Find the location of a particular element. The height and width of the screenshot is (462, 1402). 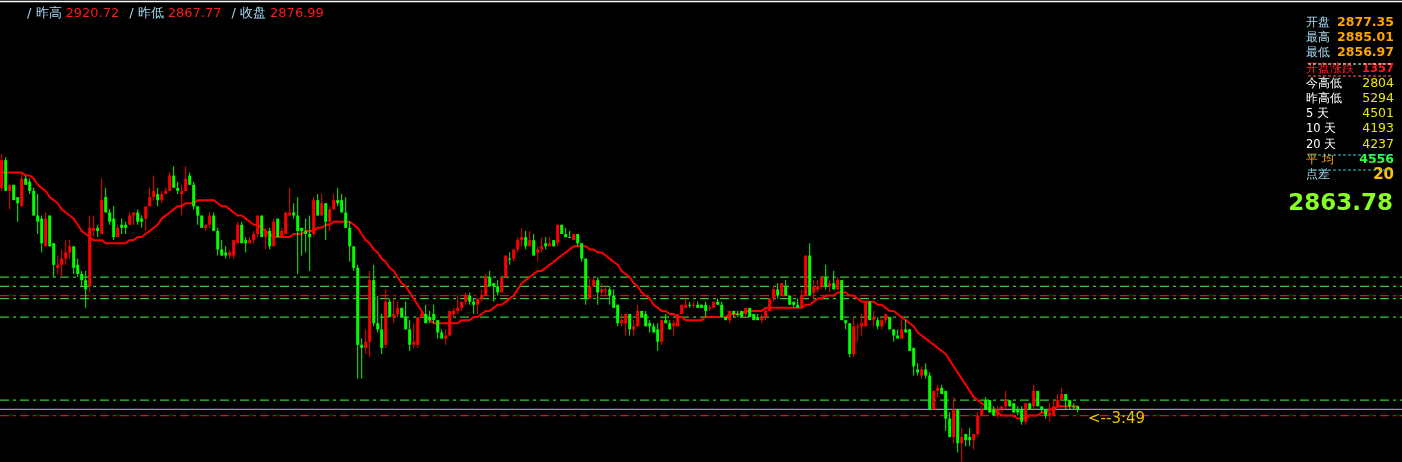

text: 2920.72 is located at coordinates (92, 12).